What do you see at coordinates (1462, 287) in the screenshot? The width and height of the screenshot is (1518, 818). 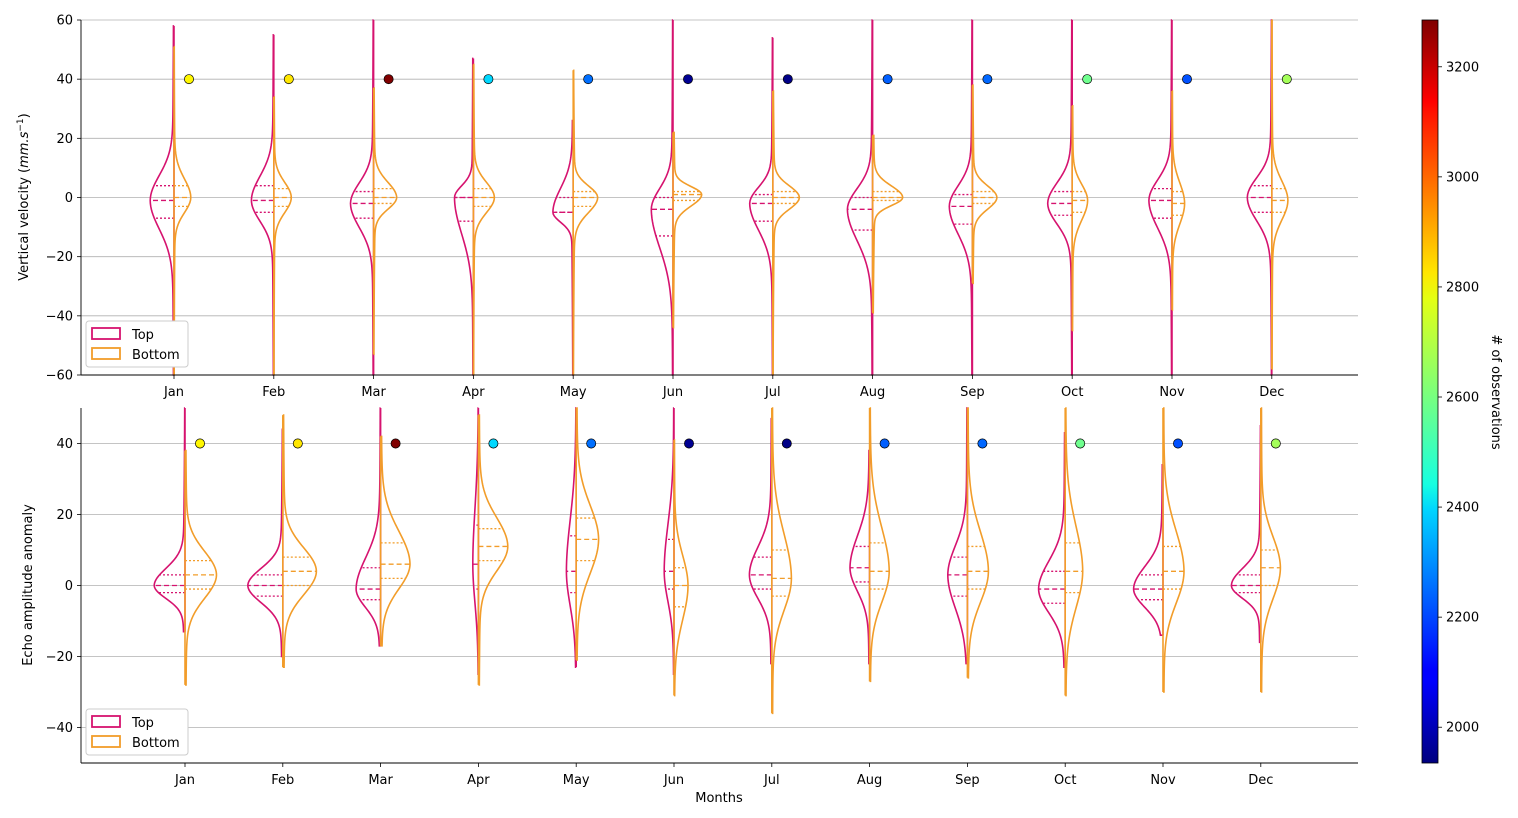 I see `colorbar-tick-label: 2800` at bounding box center [1462, 287].